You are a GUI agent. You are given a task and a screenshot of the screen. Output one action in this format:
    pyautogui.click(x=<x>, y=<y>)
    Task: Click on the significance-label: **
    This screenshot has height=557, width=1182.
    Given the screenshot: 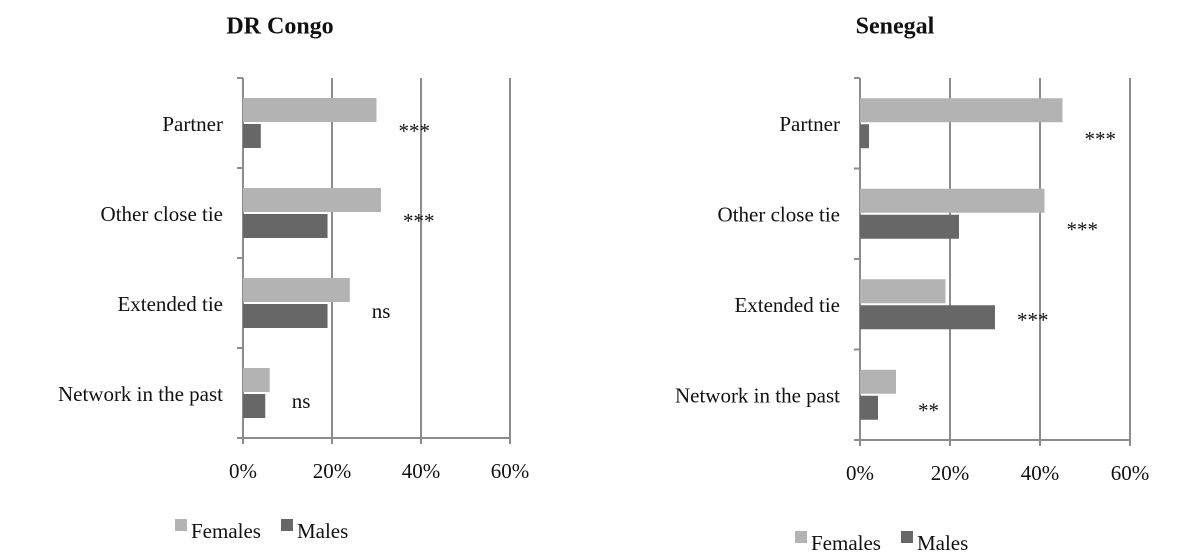 What is the action you would take?
    pyautogui.click(x=928, y=411)
    